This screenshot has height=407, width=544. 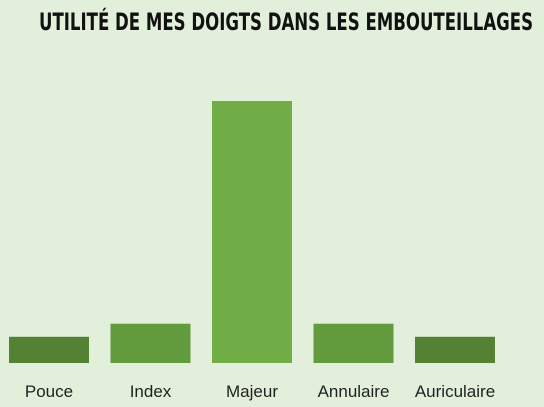 I want to click on bar-majeur, so click(x=252, y=232).